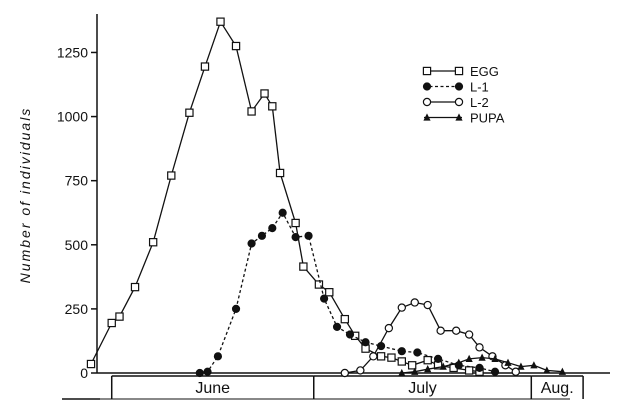 The width and height of the screenshot is (618, 400). What do you see at coordinates (84, 373) in the screenshot?
I see `y-tick-label: 0` at bounding box center [84, 373].